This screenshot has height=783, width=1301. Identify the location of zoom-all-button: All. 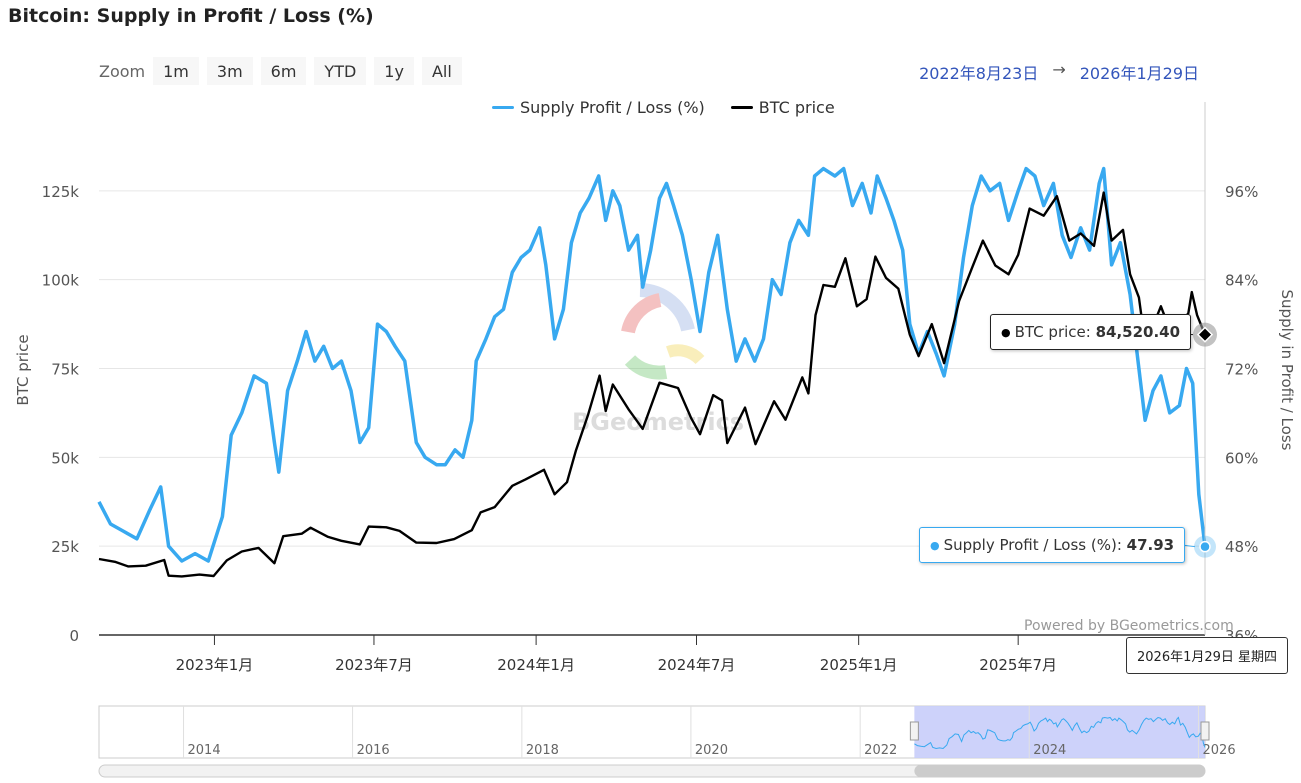
(441, 71).